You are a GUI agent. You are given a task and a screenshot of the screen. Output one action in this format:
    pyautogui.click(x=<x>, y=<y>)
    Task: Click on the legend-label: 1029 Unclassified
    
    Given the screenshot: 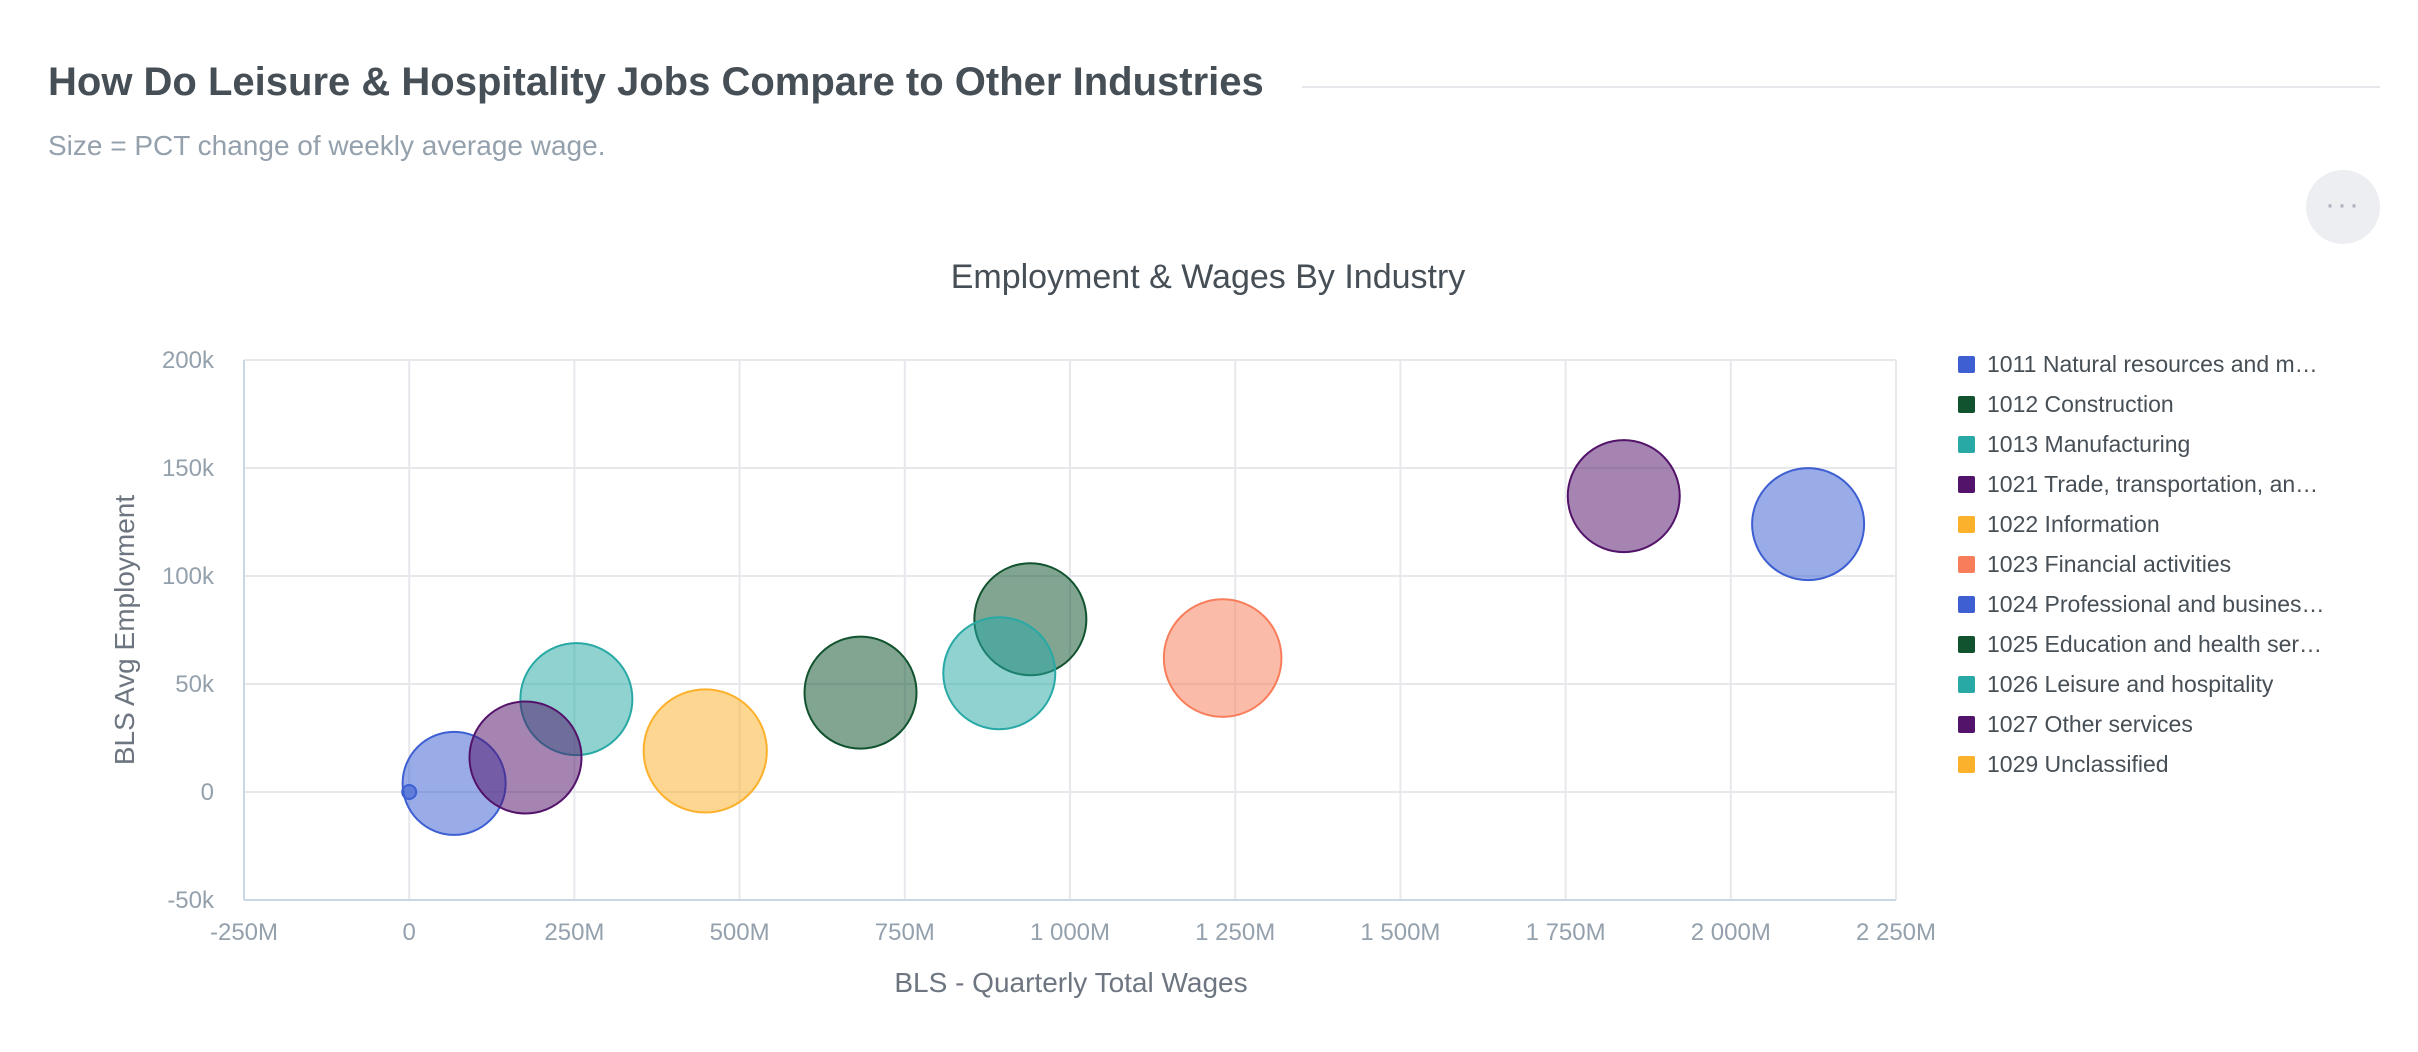 What is the action you would take?
    pyautogui.click(x=2078, y=763)
    